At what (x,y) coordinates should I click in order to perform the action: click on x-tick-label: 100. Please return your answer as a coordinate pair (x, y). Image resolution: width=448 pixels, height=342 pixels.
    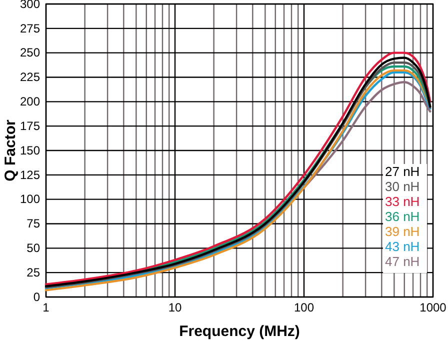
    Looking at the image, I should click on (304, 307).